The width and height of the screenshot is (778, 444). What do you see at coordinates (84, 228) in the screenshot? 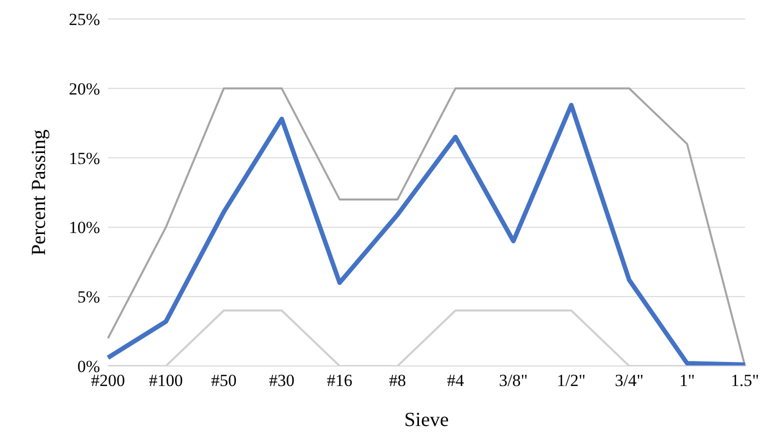
I see `y-tick-label: 10%` at bounding box center [84, 228].